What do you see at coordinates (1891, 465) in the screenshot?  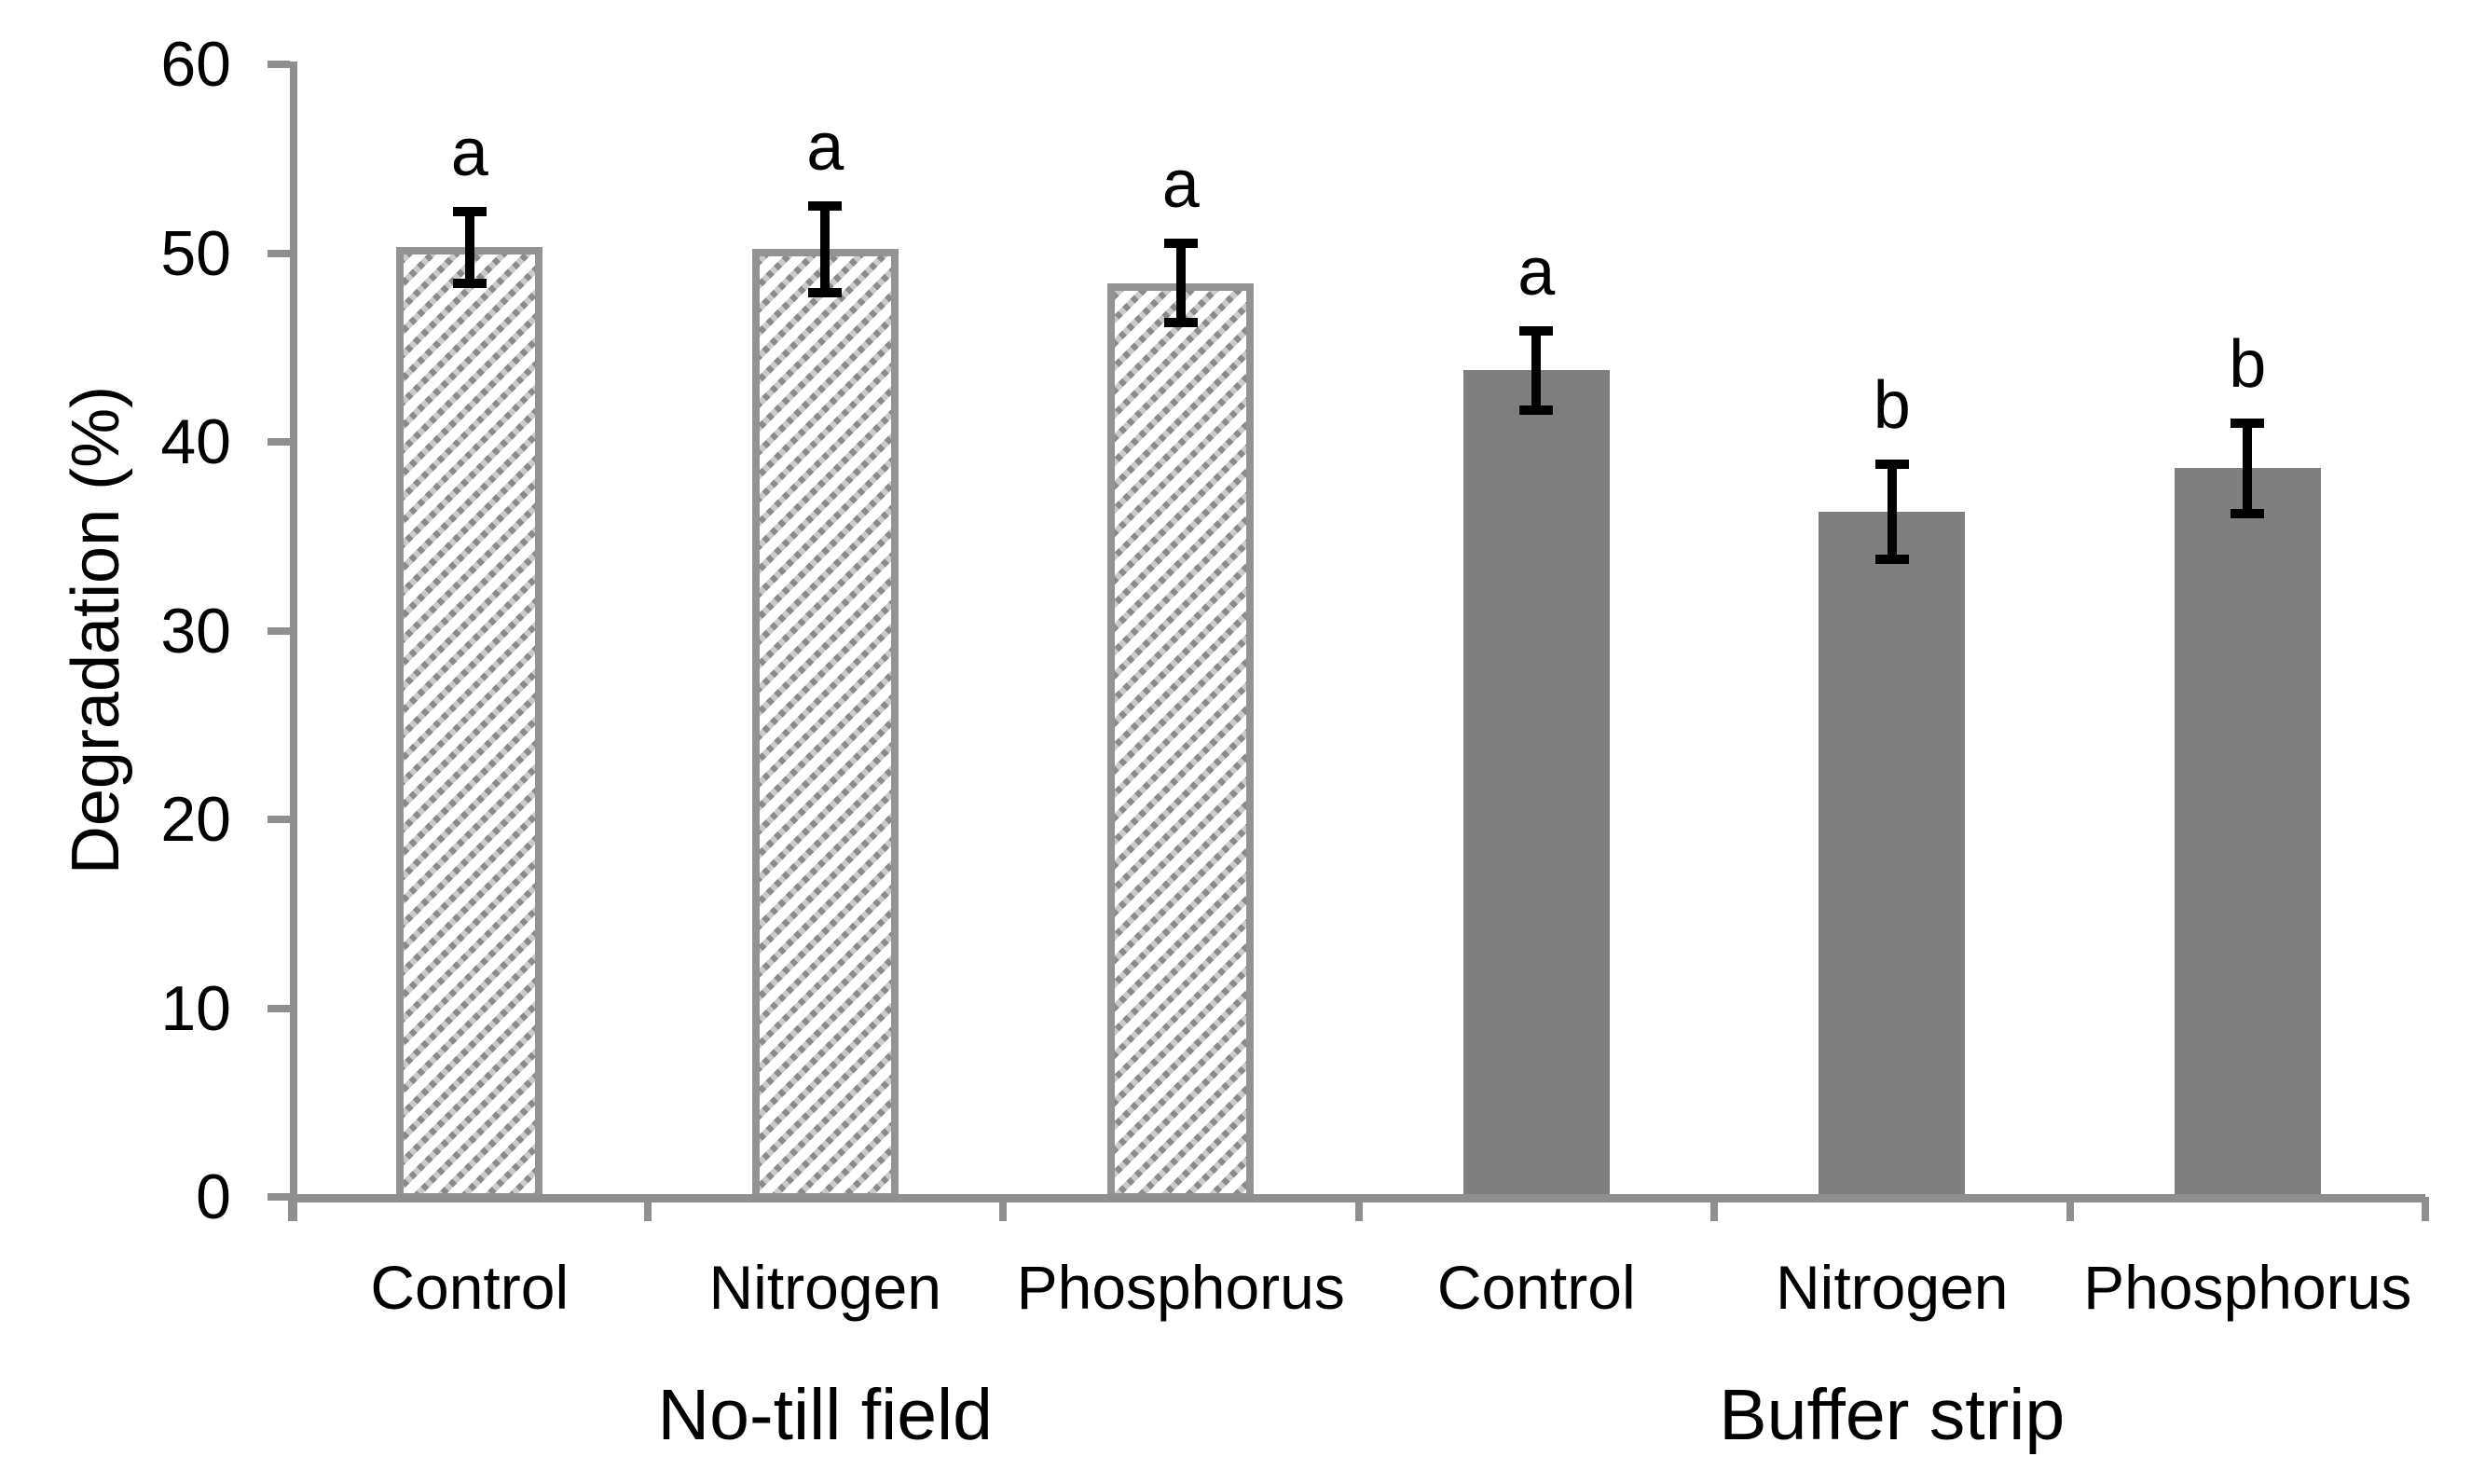 I see `error-bar-cap-top-buffer-strip-nitrogen` at bounding box center [1891, 465].